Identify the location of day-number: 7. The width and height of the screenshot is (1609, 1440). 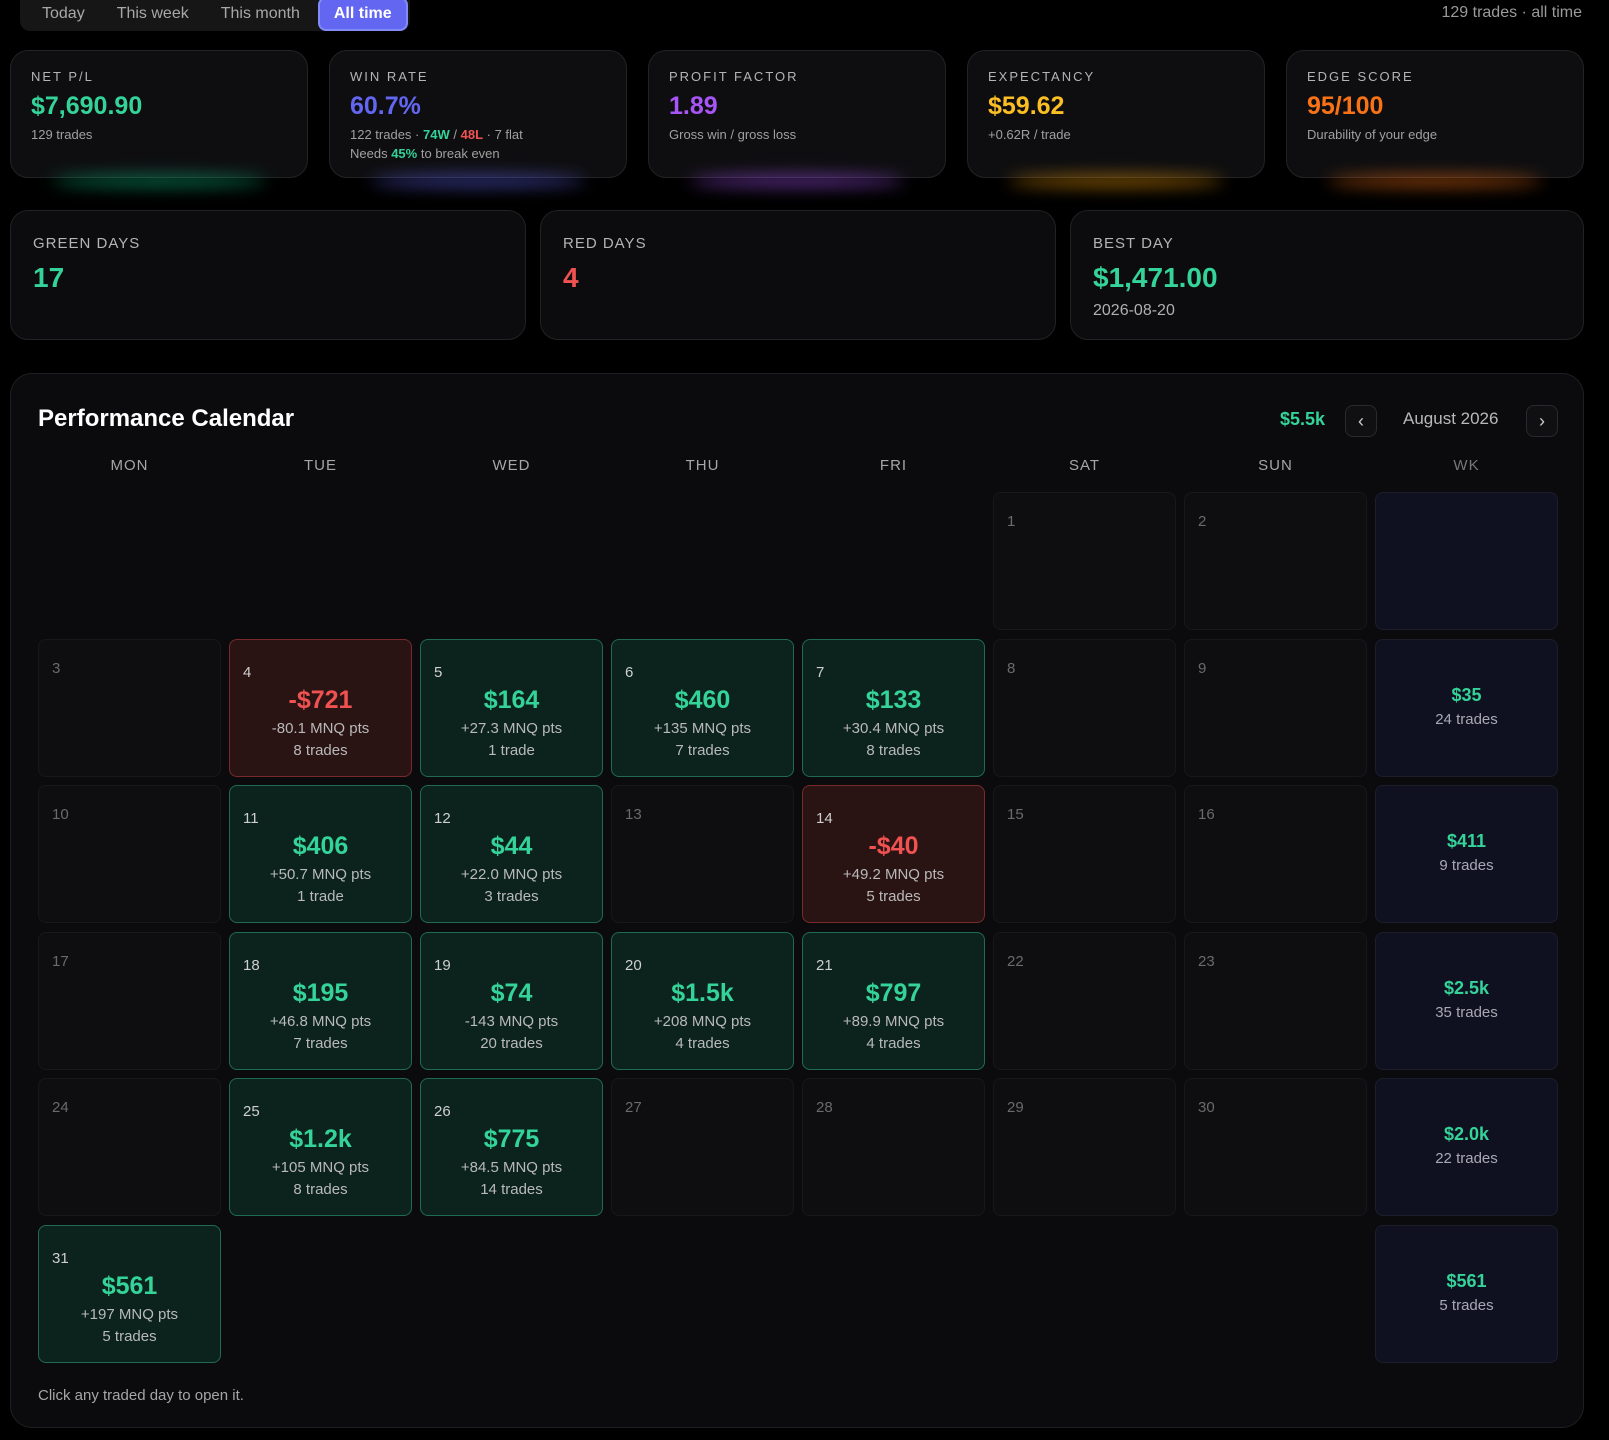
(820, 672).